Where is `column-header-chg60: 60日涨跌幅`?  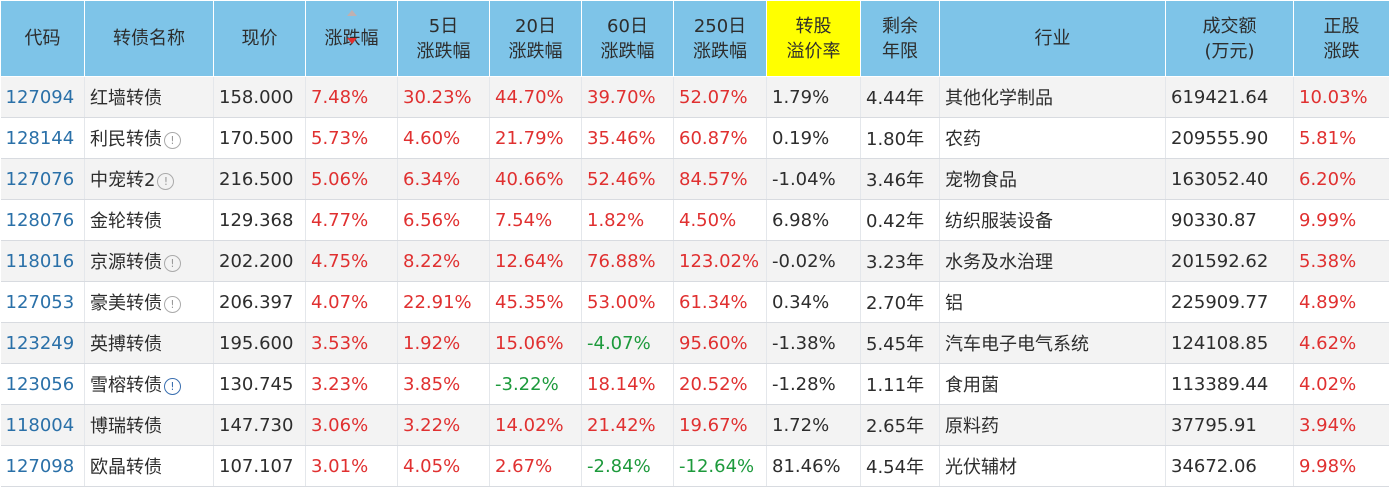 column-header-chg60: 60日涨跌幅 is located at coordinates (627, 38).